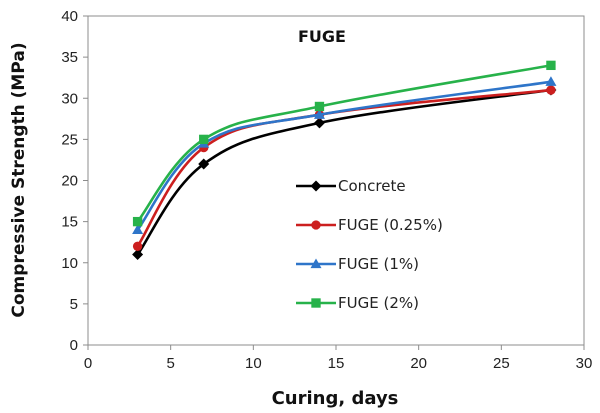 The height and width of the screenshot is (413, 600). What do you see at coordinates (88, 363) in the screenshot?
I see `x-tick-label: 0` at bounding box center [88, 363].